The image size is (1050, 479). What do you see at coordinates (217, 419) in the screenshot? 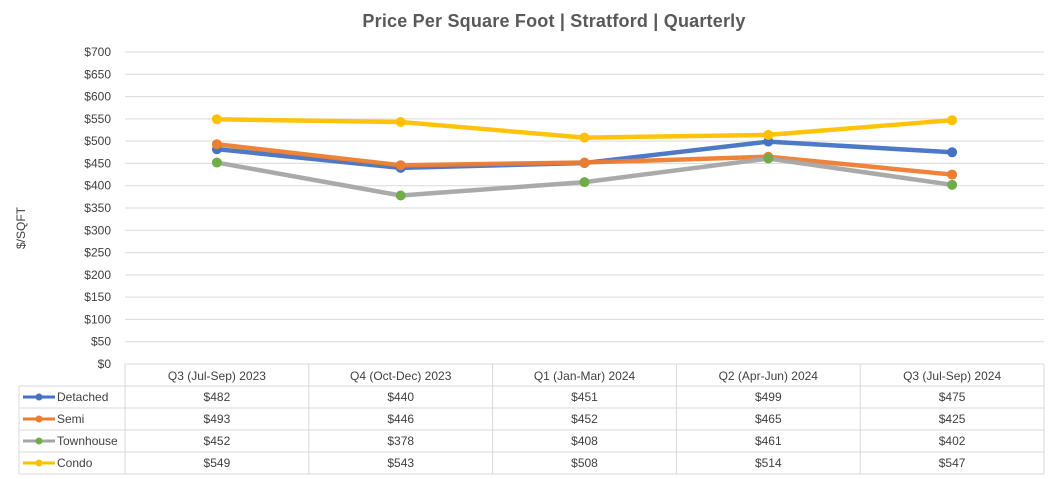
I see `data-label: $493` at bounding box center [217, 419].